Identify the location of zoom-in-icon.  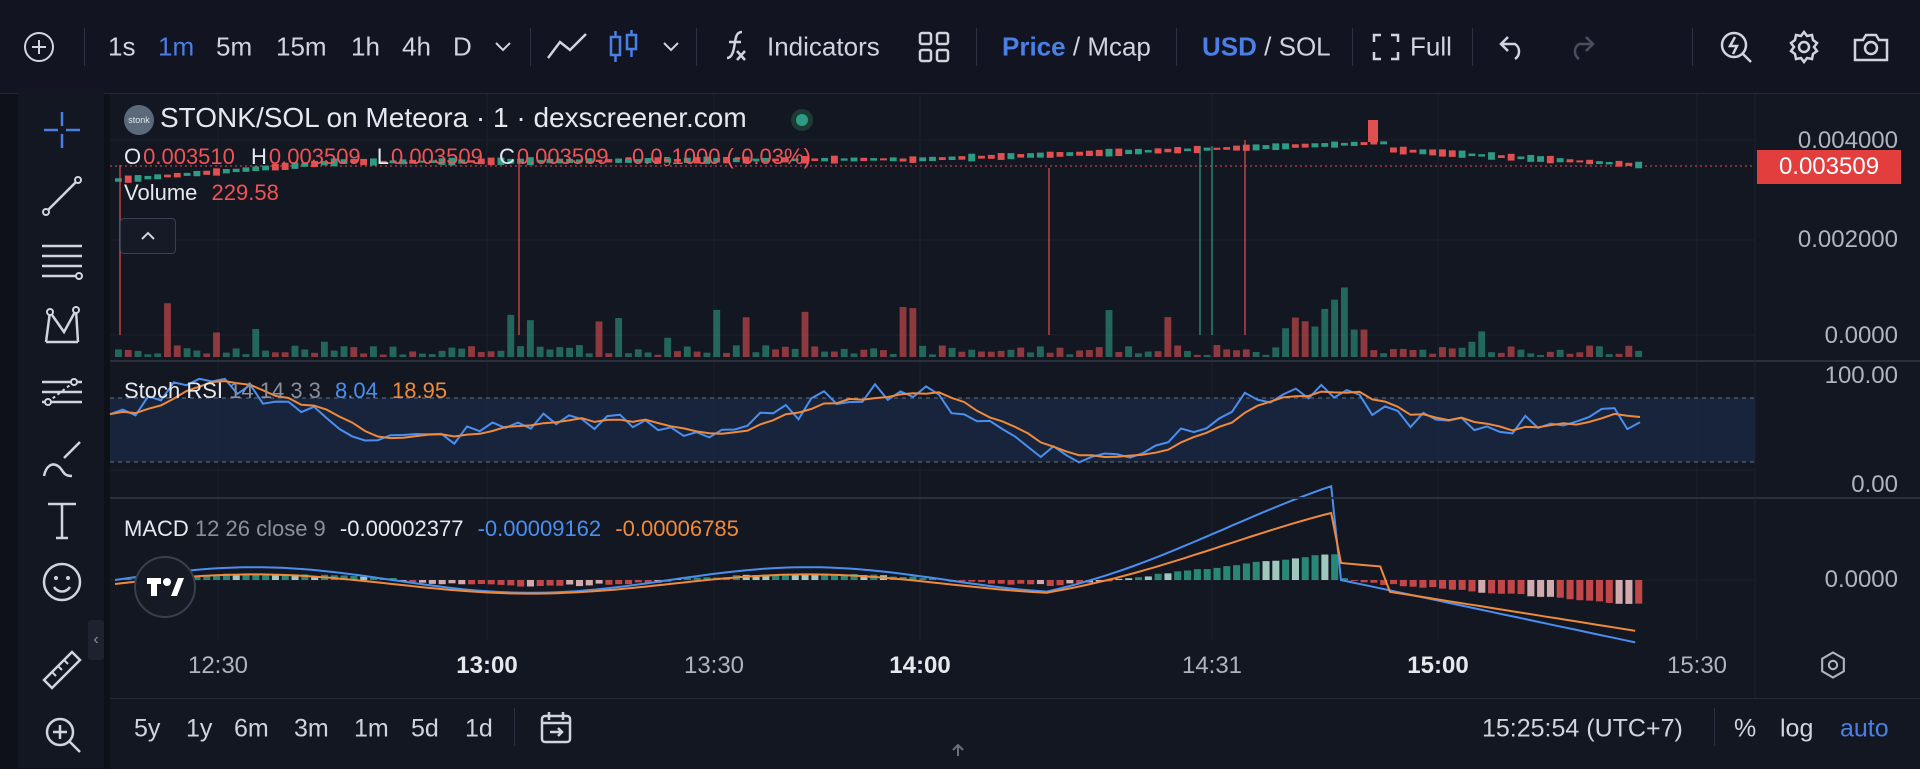
(62, 734).